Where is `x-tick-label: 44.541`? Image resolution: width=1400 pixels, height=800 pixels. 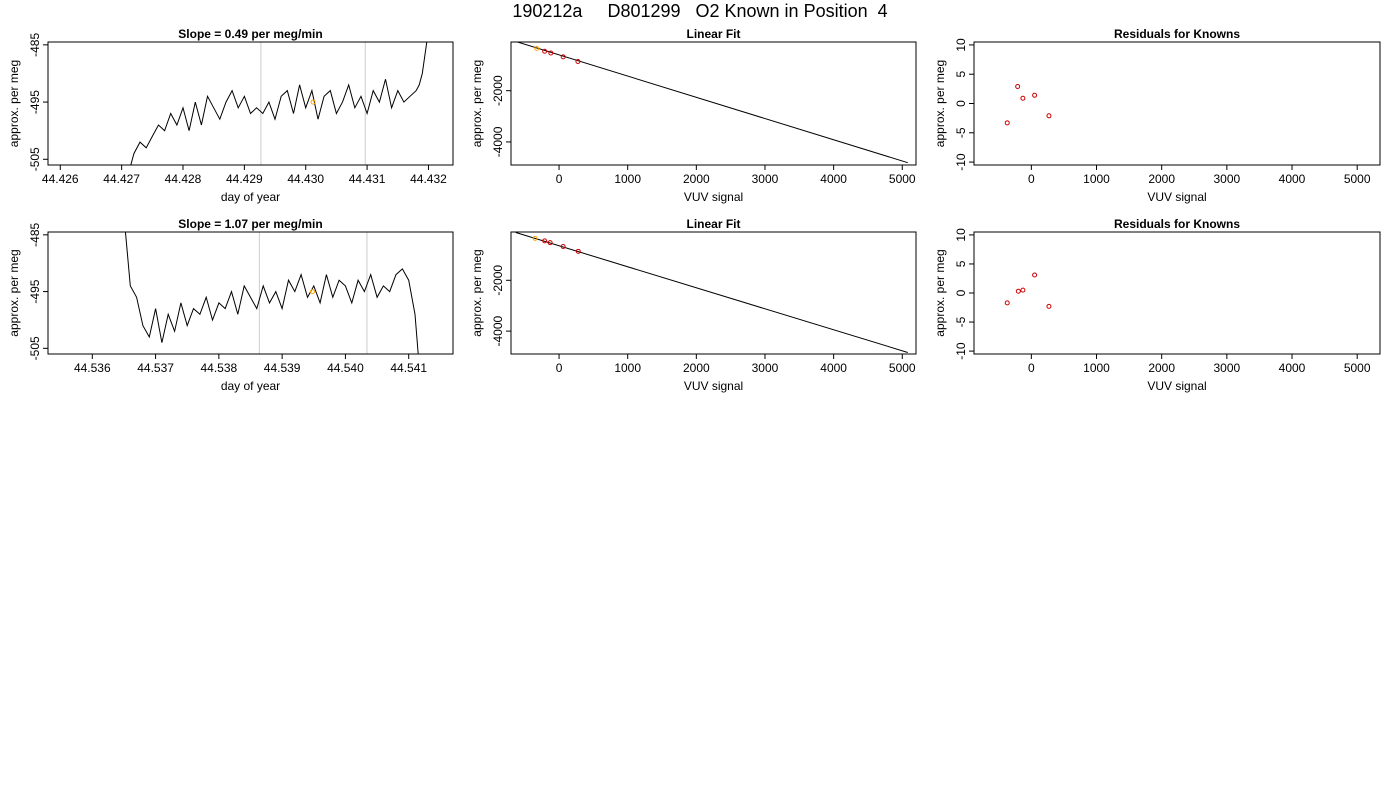 x-tick-label: 44.541 is located at coordinates (408, 368).